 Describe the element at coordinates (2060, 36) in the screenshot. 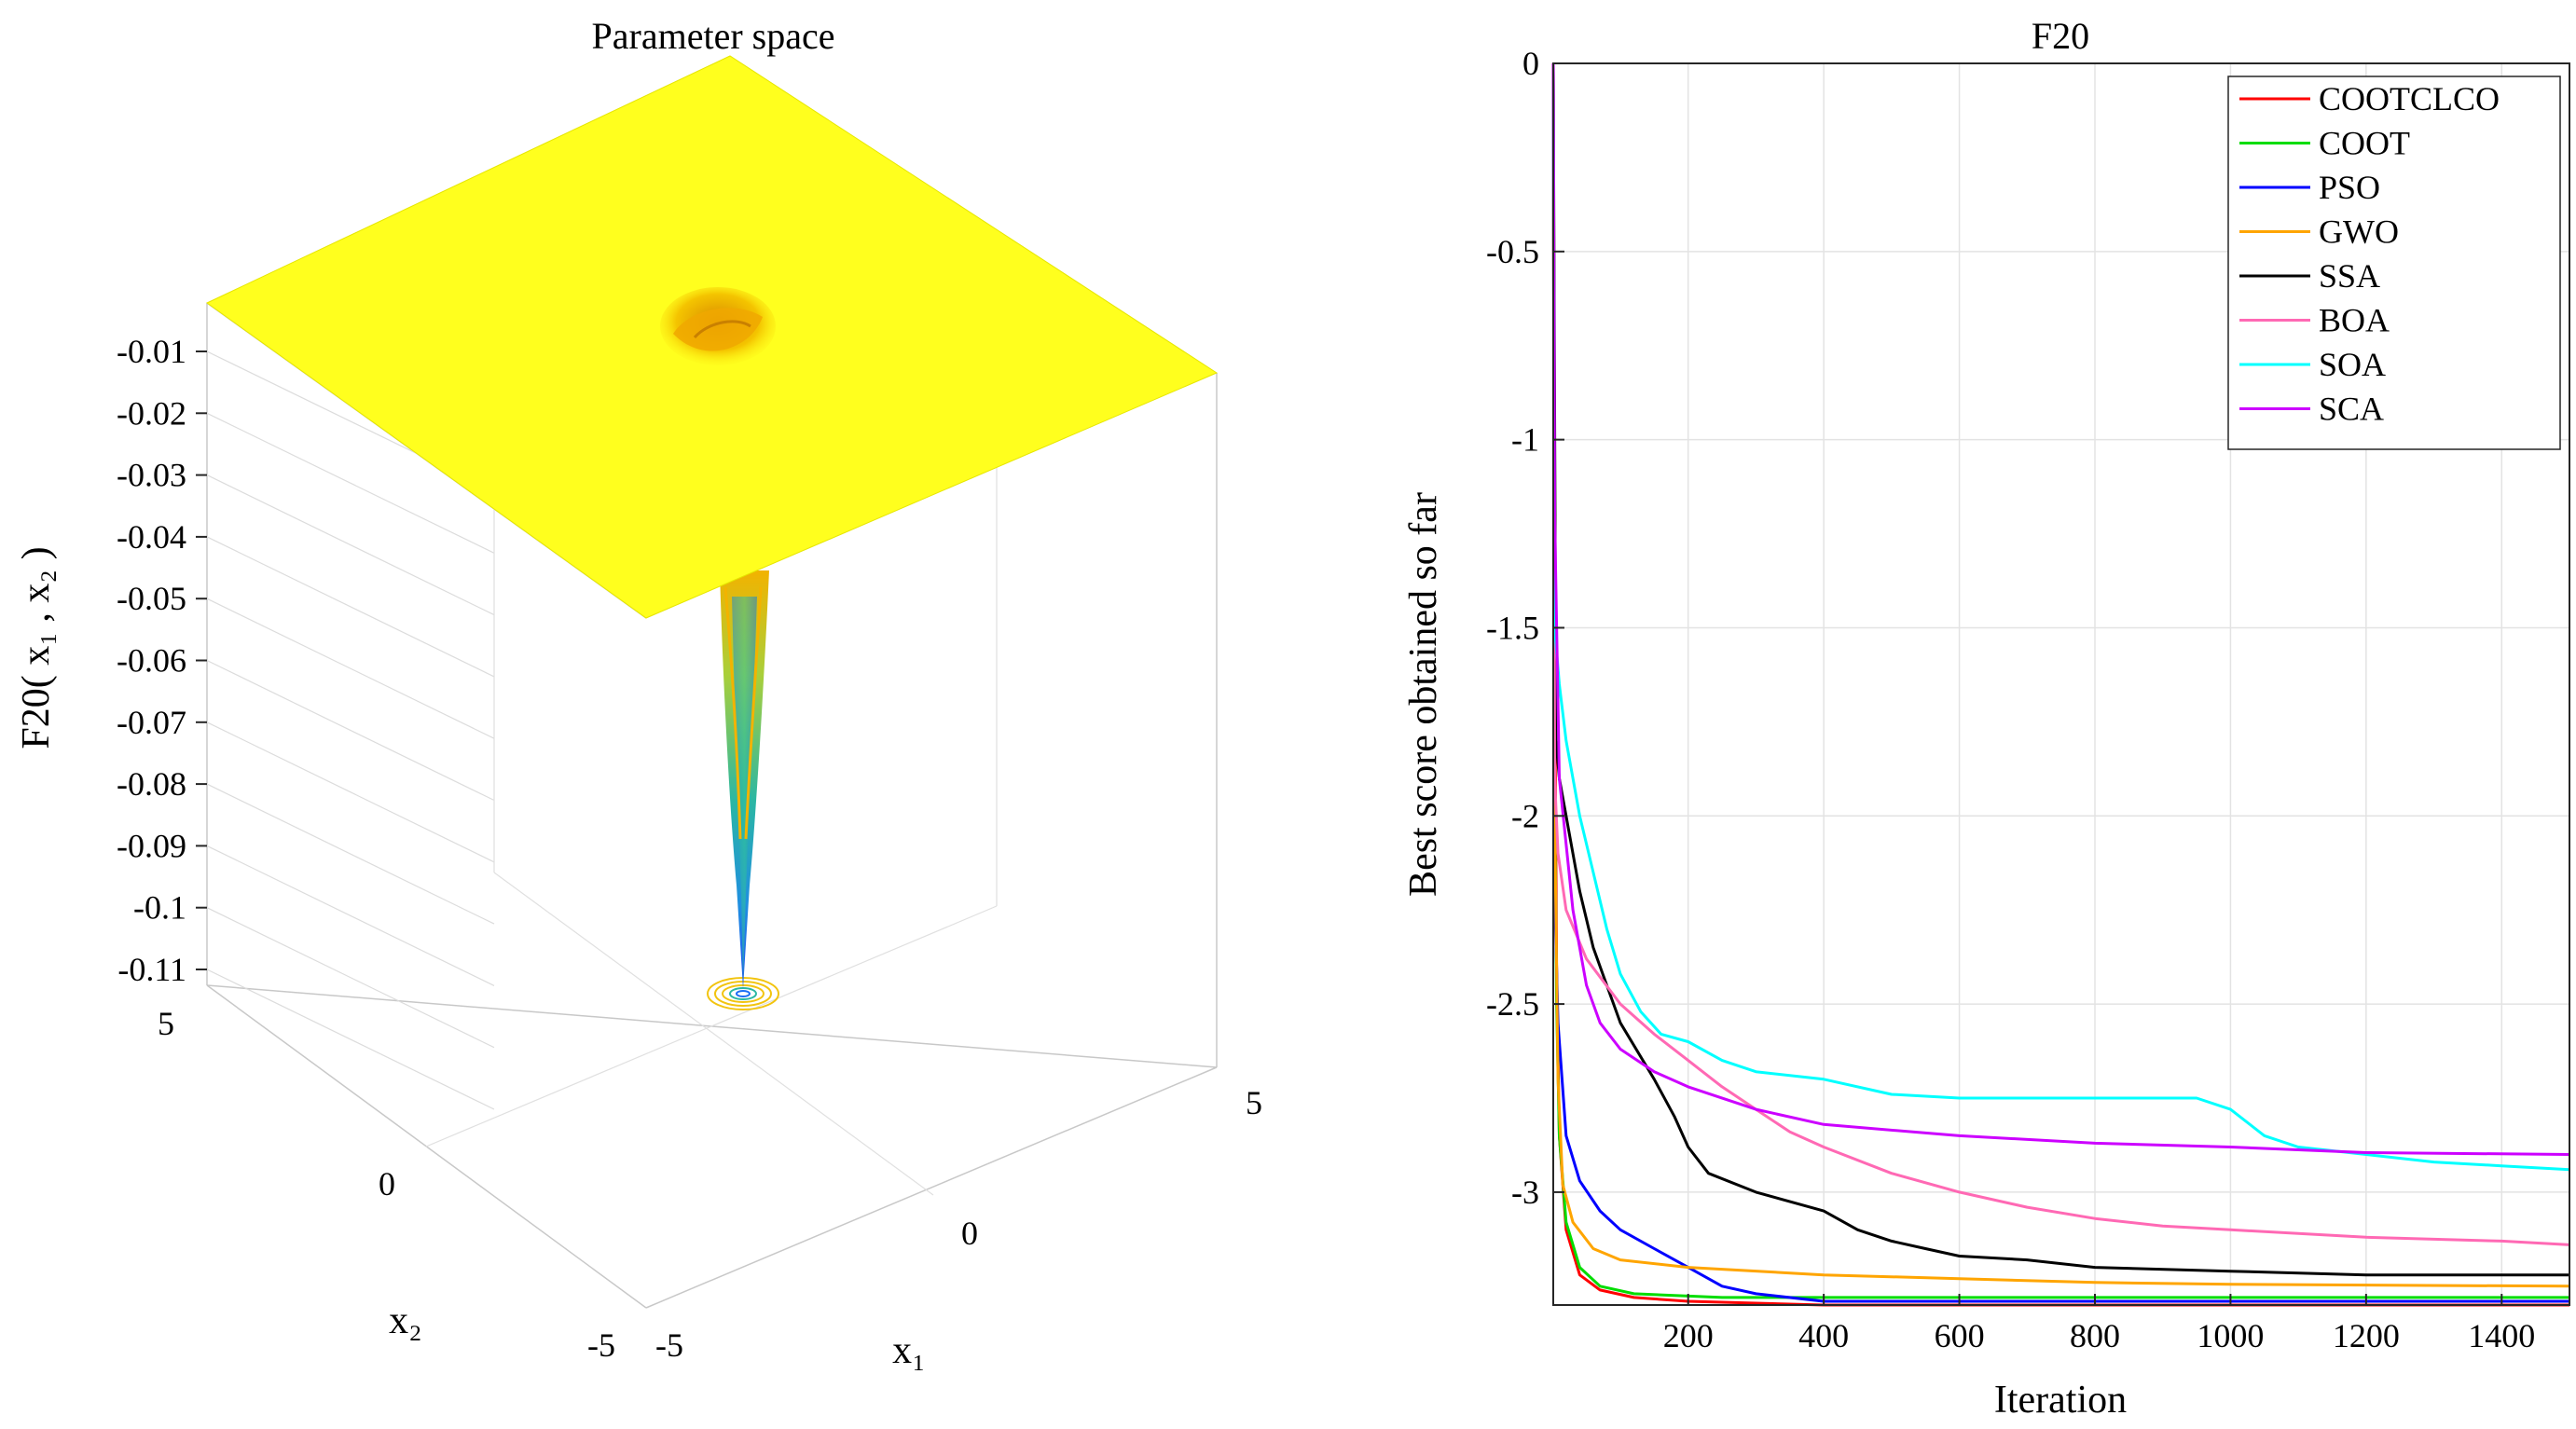

I see `line-chart-title: F20` at that location.